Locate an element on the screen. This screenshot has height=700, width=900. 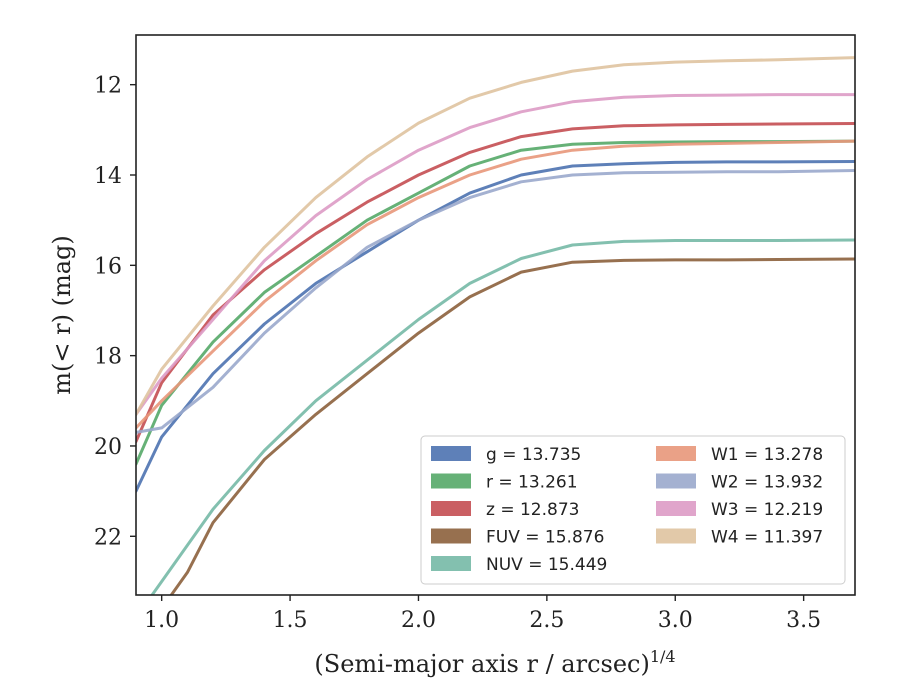
y-tick-label: 16 is located at coordinates (108, 266).